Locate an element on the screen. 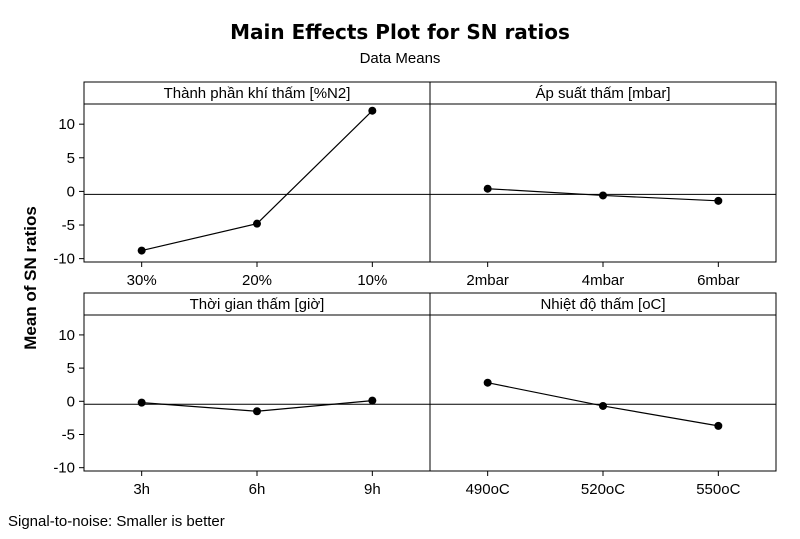 The height and width of the screenshot is (539, 800). chart-subtitle: Data Means is located at coordinates (400, 58).